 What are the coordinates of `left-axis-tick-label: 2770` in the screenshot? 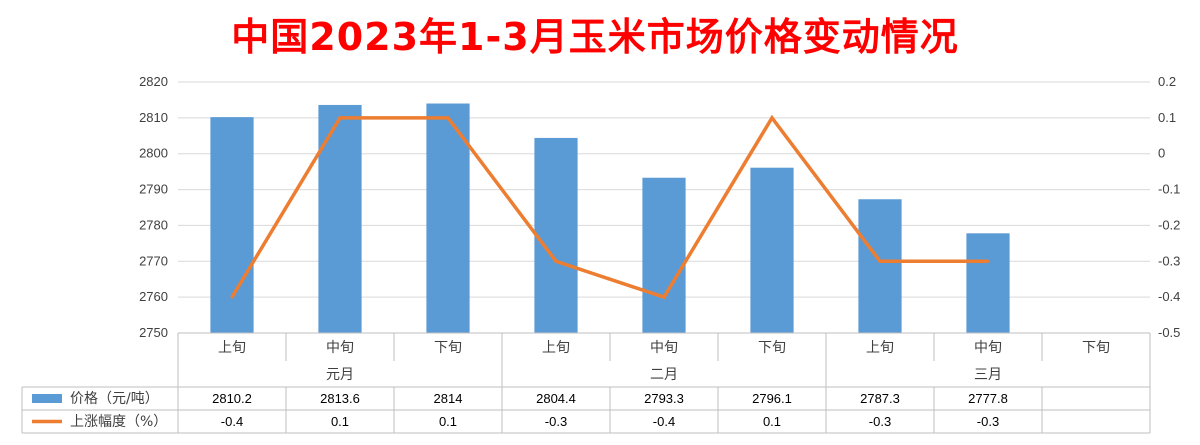 It's located at (153, 260).